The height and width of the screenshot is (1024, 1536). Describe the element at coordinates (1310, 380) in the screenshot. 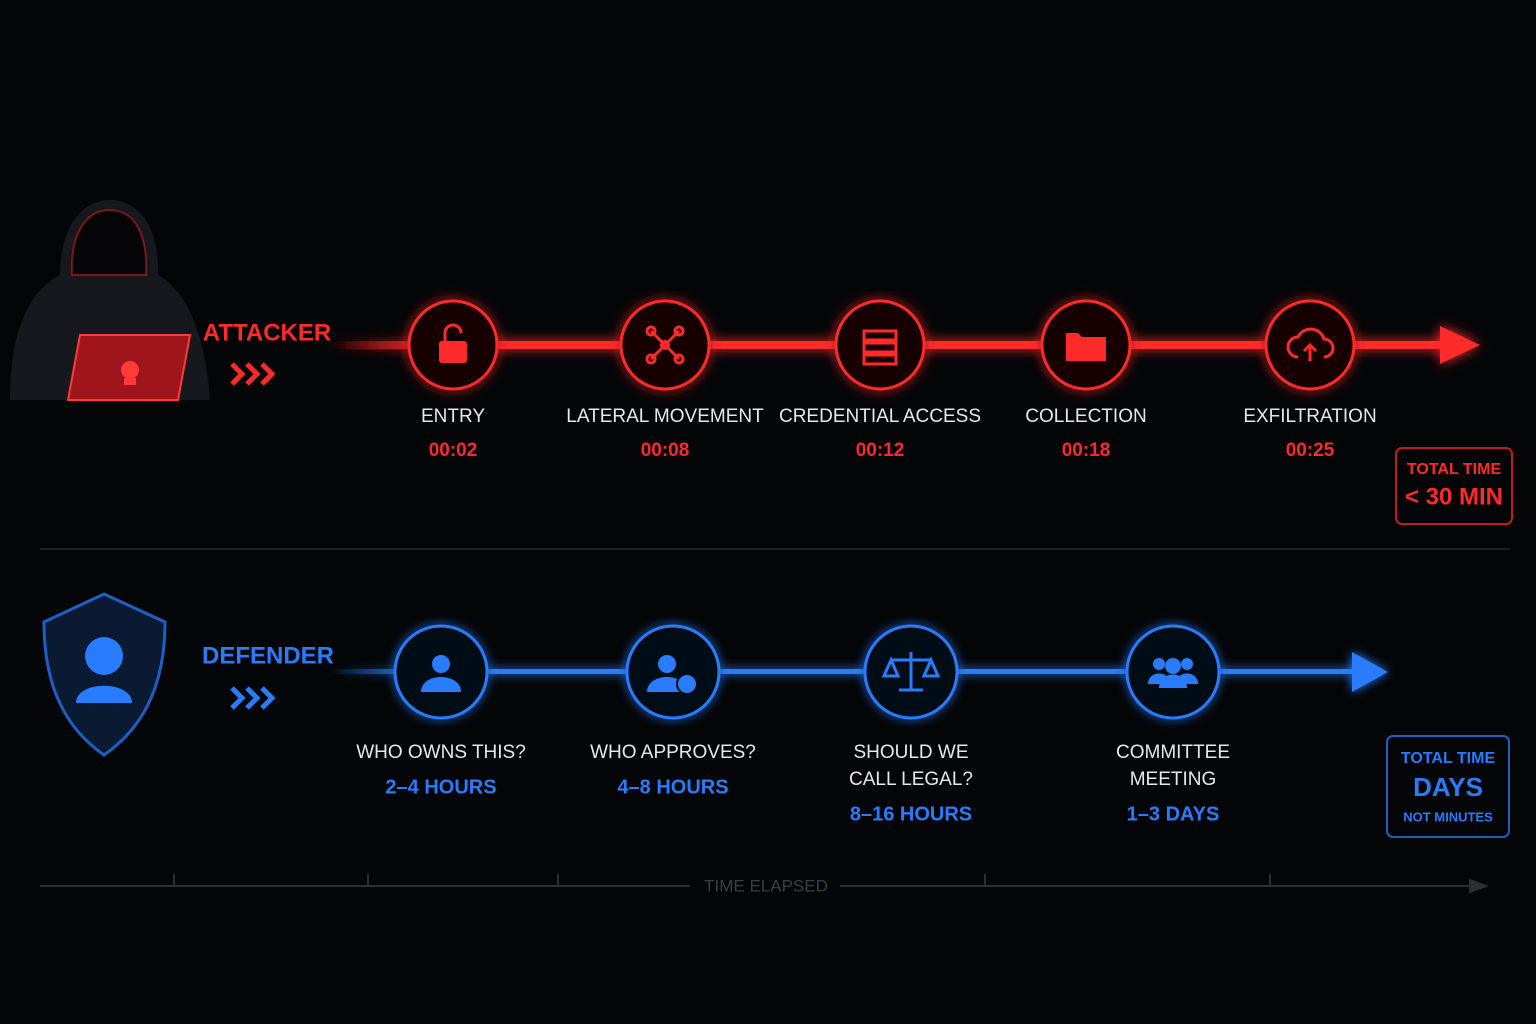

I see `attacker-stage: EXFILTRATION 00:25` at that location.